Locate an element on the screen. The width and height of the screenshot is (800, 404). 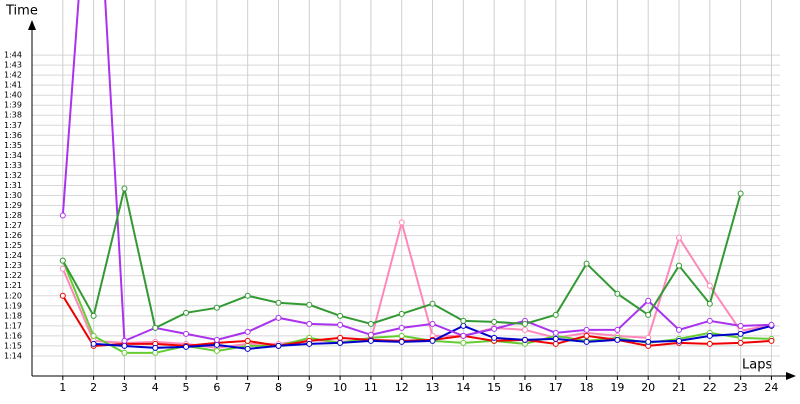
x-tick-label: 8 is located at coordinates (278, 387).